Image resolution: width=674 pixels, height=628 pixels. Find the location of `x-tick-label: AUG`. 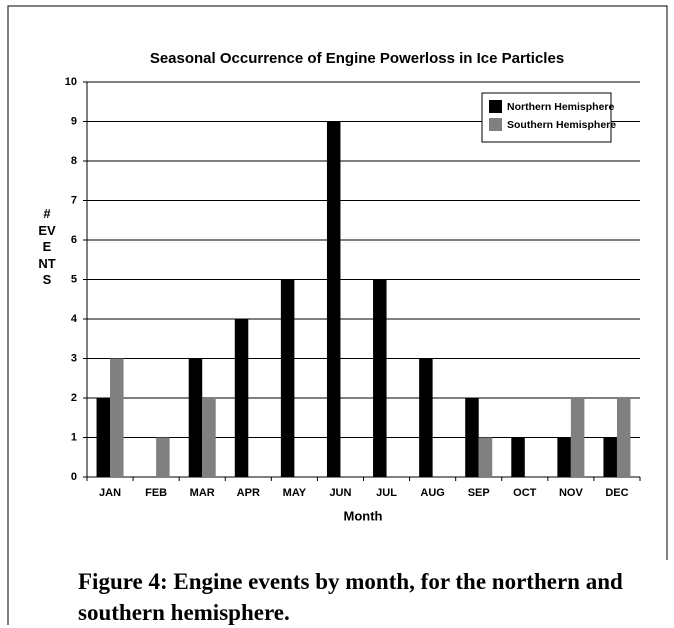

x-tick-label: AUG is located at coordinates (432, 493).